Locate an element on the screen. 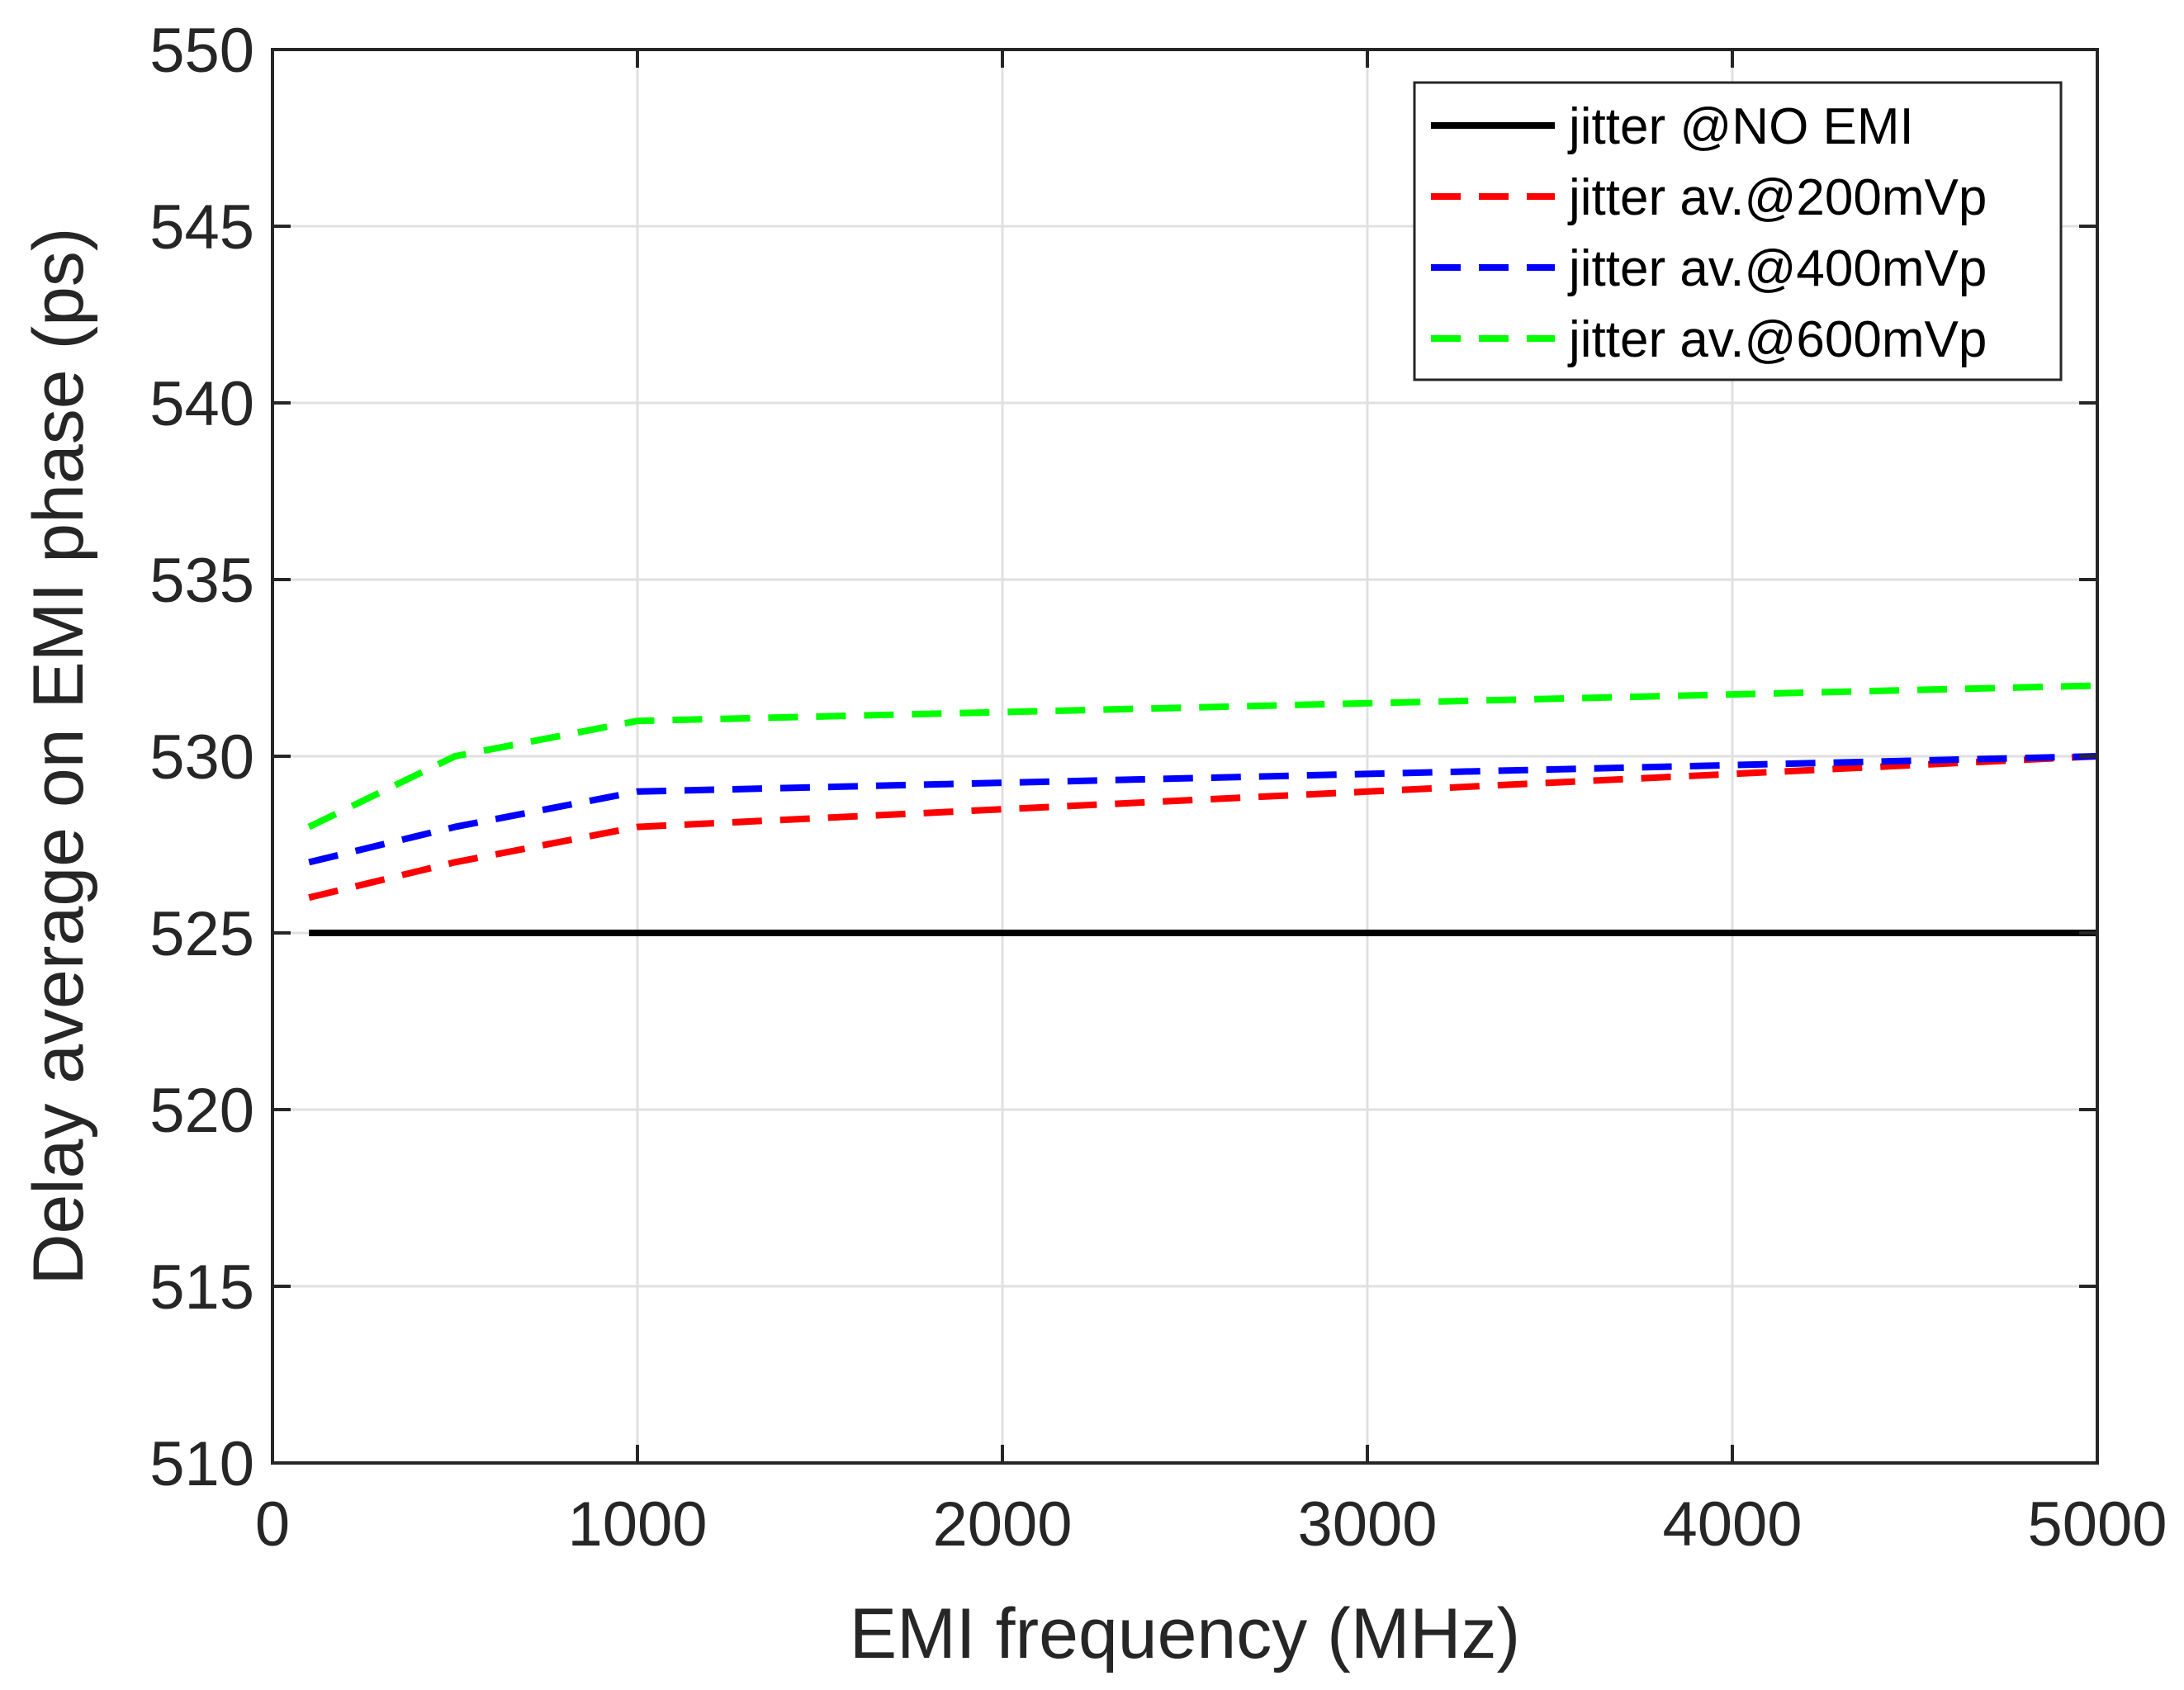 The width and height of the screenshot is (2184, 1690). legend-label-3: jitter av.@400mVp is located at coordinates (1777, 268).